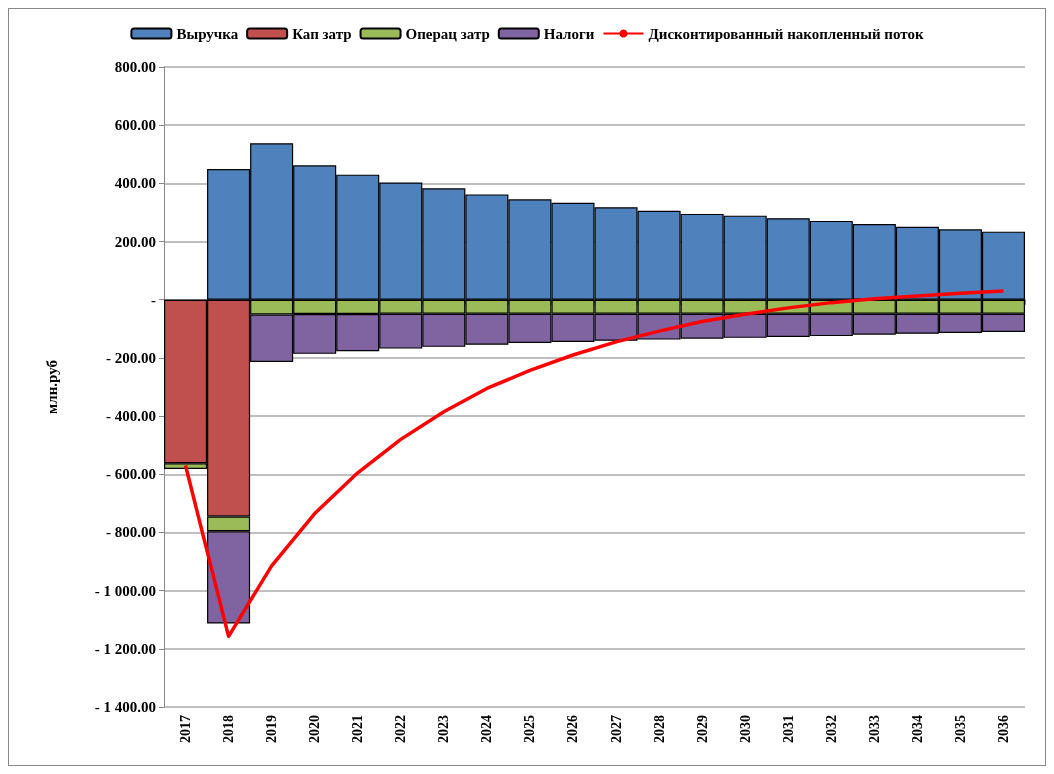 The image size is (1054, 774). Describe the element at coordinates (487, 729) in the screenshot. I see `x-tick-label: 2024` at that location.